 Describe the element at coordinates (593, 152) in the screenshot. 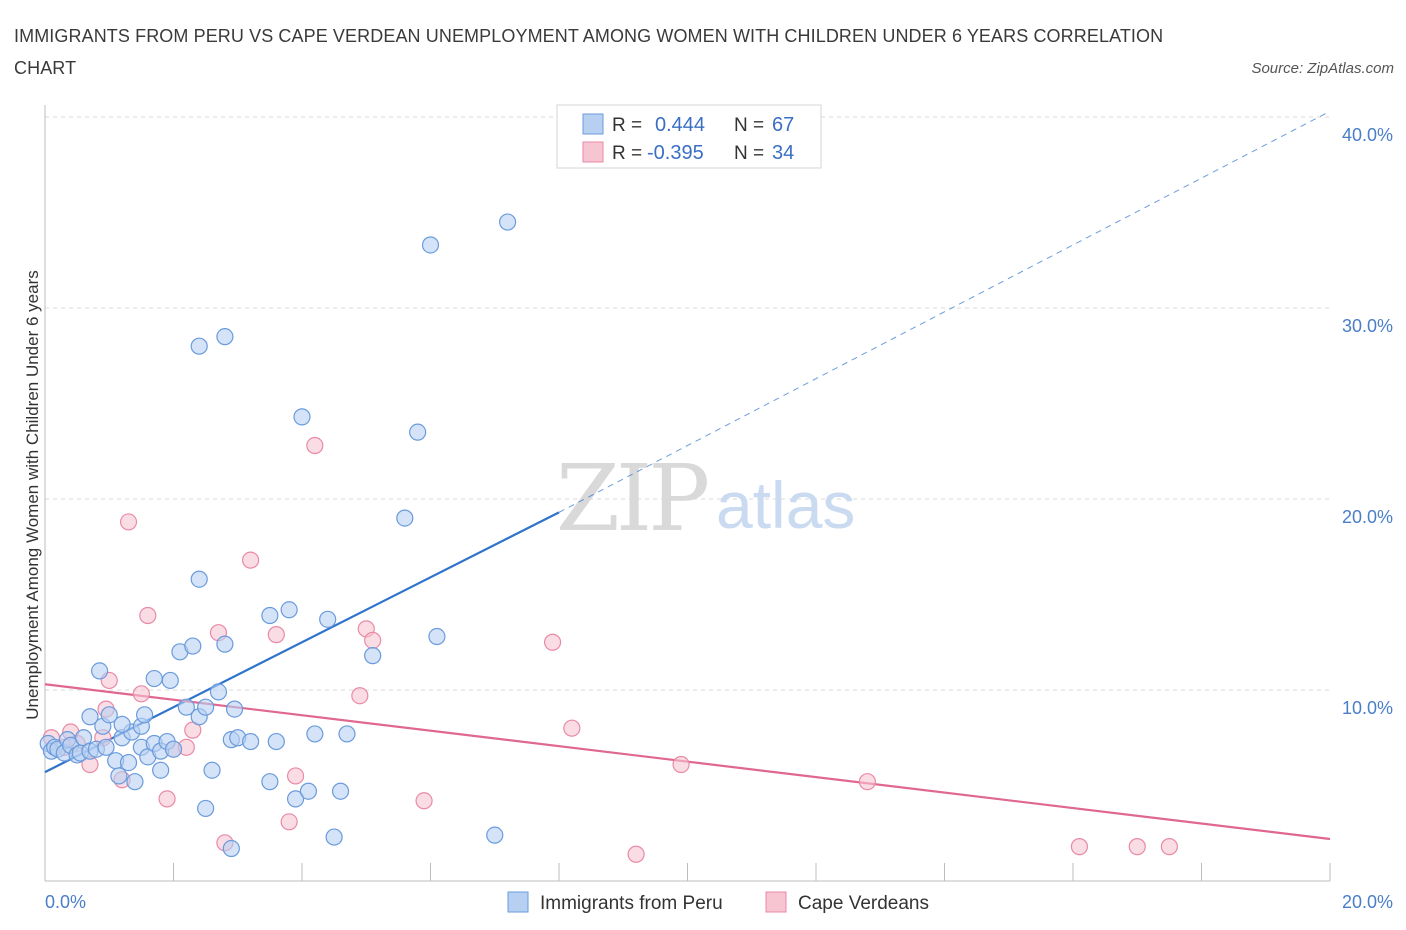

I see `legend-swatch-pink` at that location.